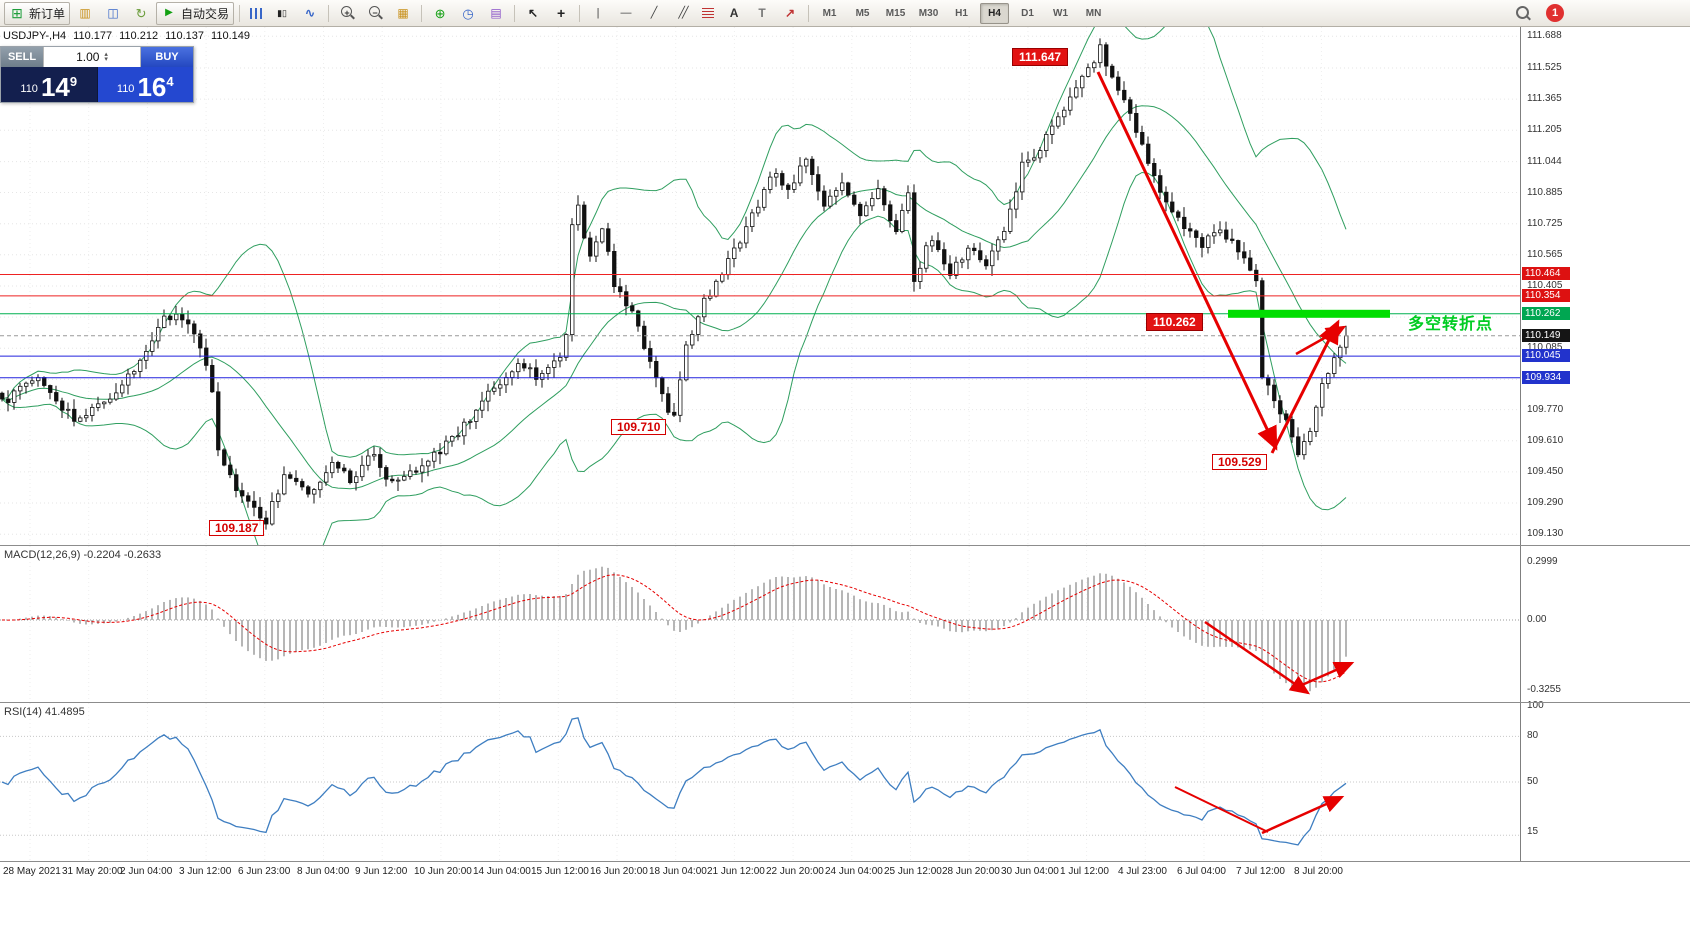  What do you see at coordinates (1544, 129) in the screenshot?
I see `y-axis-tick: 111.205` at bounding box center [1544, 129].